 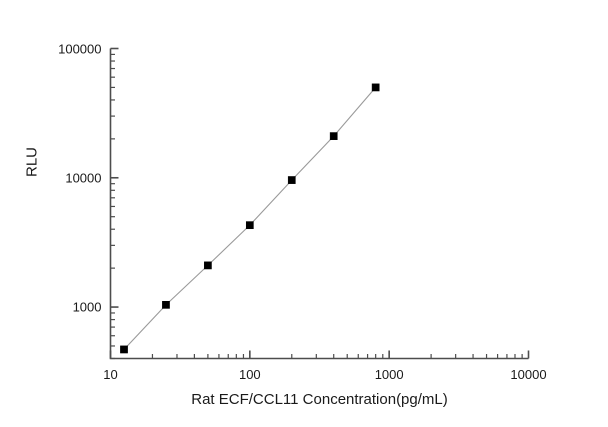 I want to click on y-axis-ticks, so click(x=114, y=203).